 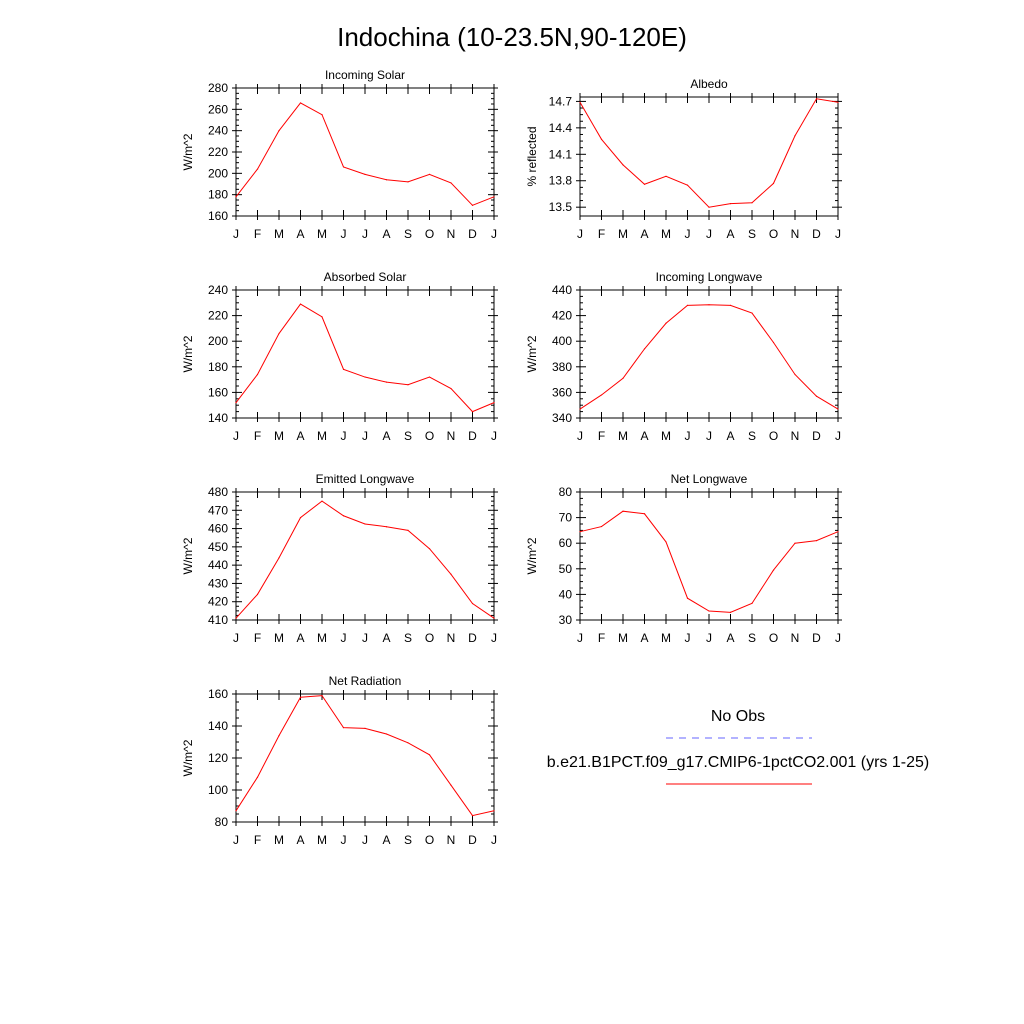 I want to click on y-tick-label: 60, so click(x=566, y=543).